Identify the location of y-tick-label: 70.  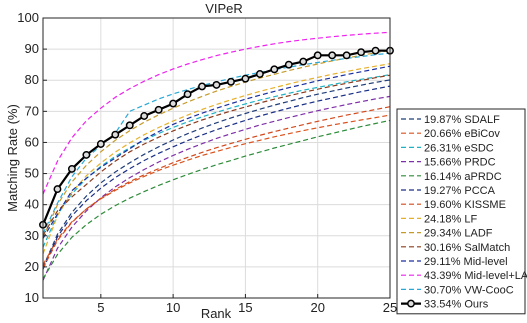
(32, 110).